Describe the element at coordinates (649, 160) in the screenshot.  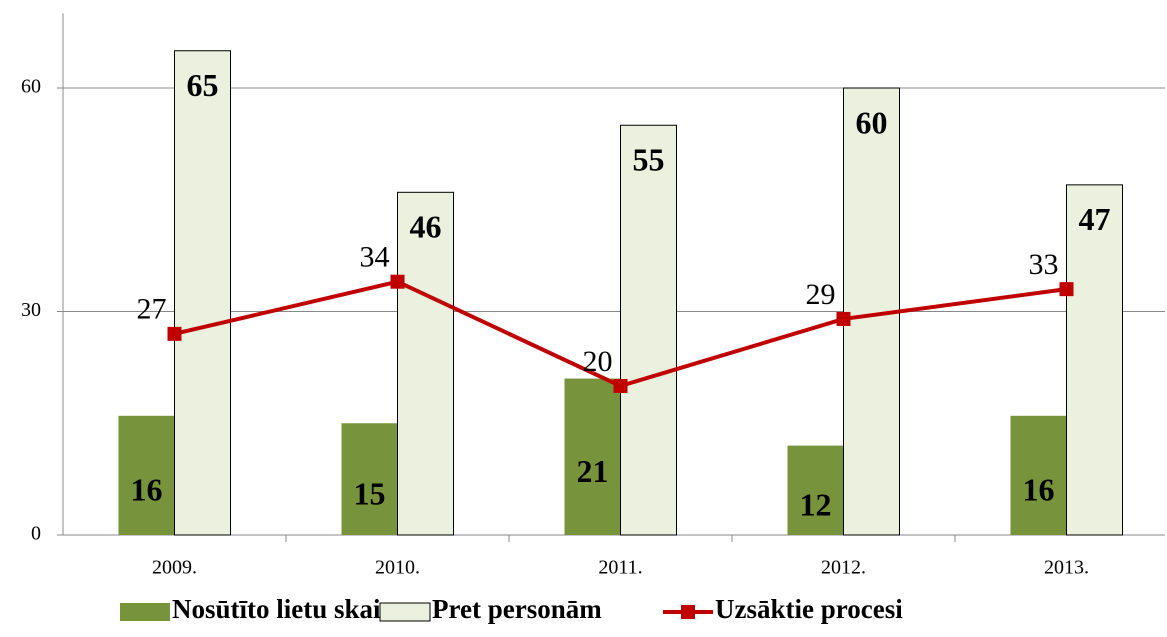
I see `data-label: 55` at that location.